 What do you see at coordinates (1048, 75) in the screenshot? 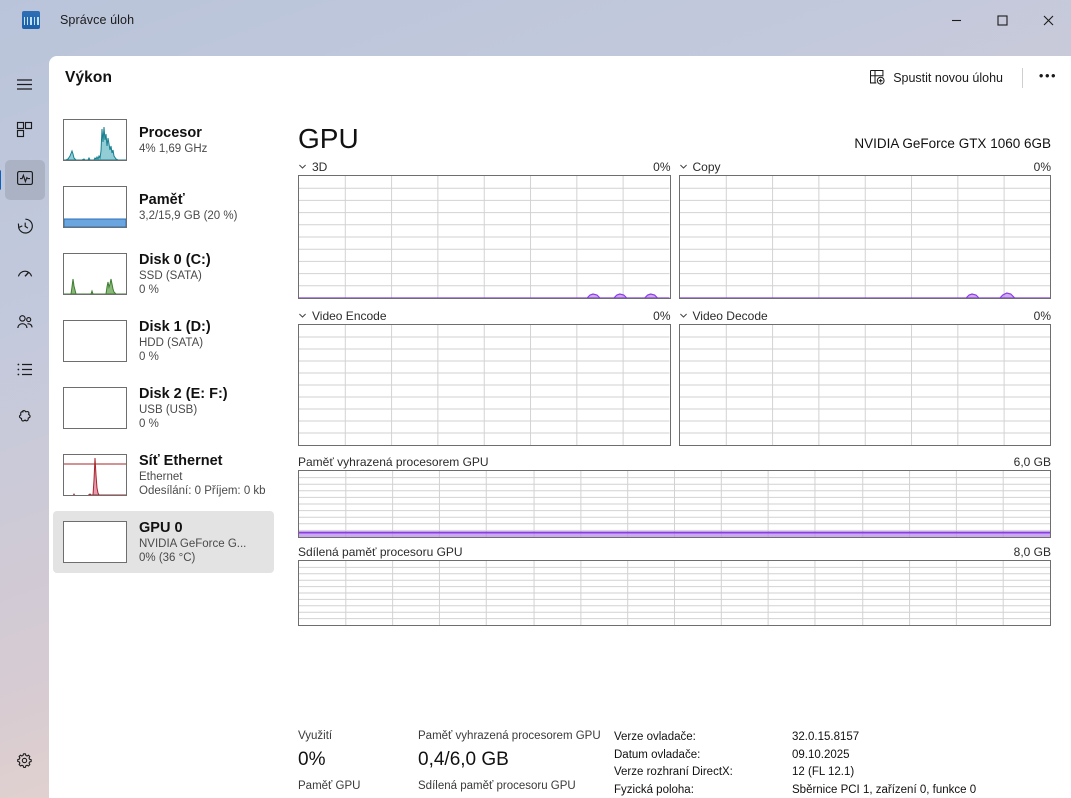
I see `more-options-button: •••` at bounding box center [1048, 75].